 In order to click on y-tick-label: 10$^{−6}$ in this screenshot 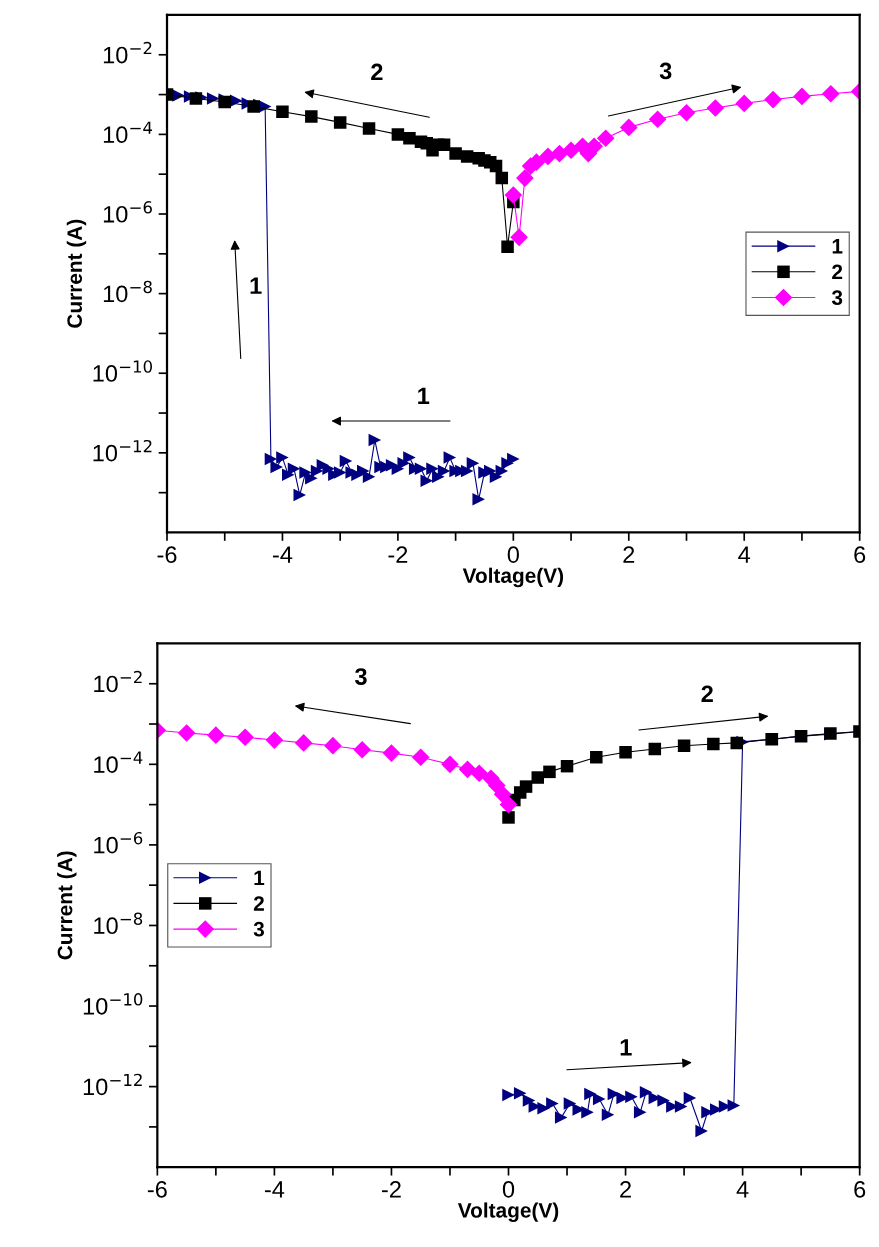, I will do `click(127, 212)`.